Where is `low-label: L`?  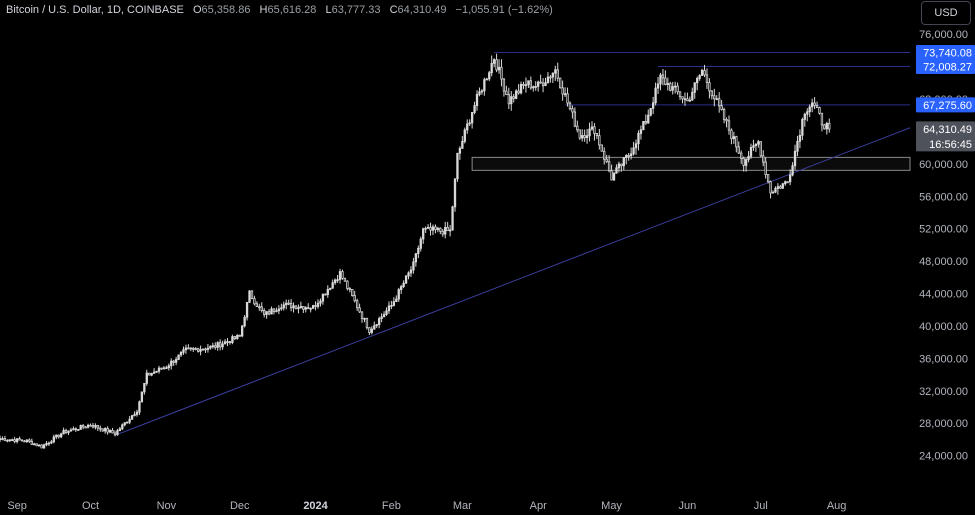
low-label: L is located at coordinates (328, 10).